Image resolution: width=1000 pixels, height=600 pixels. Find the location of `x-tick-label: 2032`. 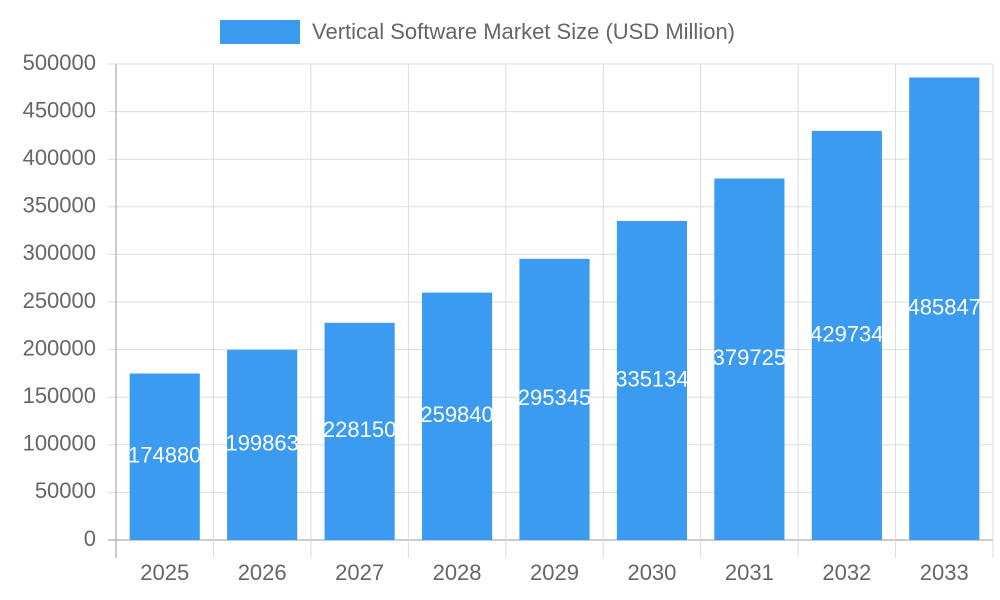

x-tick-label: 2032 is located at coordinates (846, 572).